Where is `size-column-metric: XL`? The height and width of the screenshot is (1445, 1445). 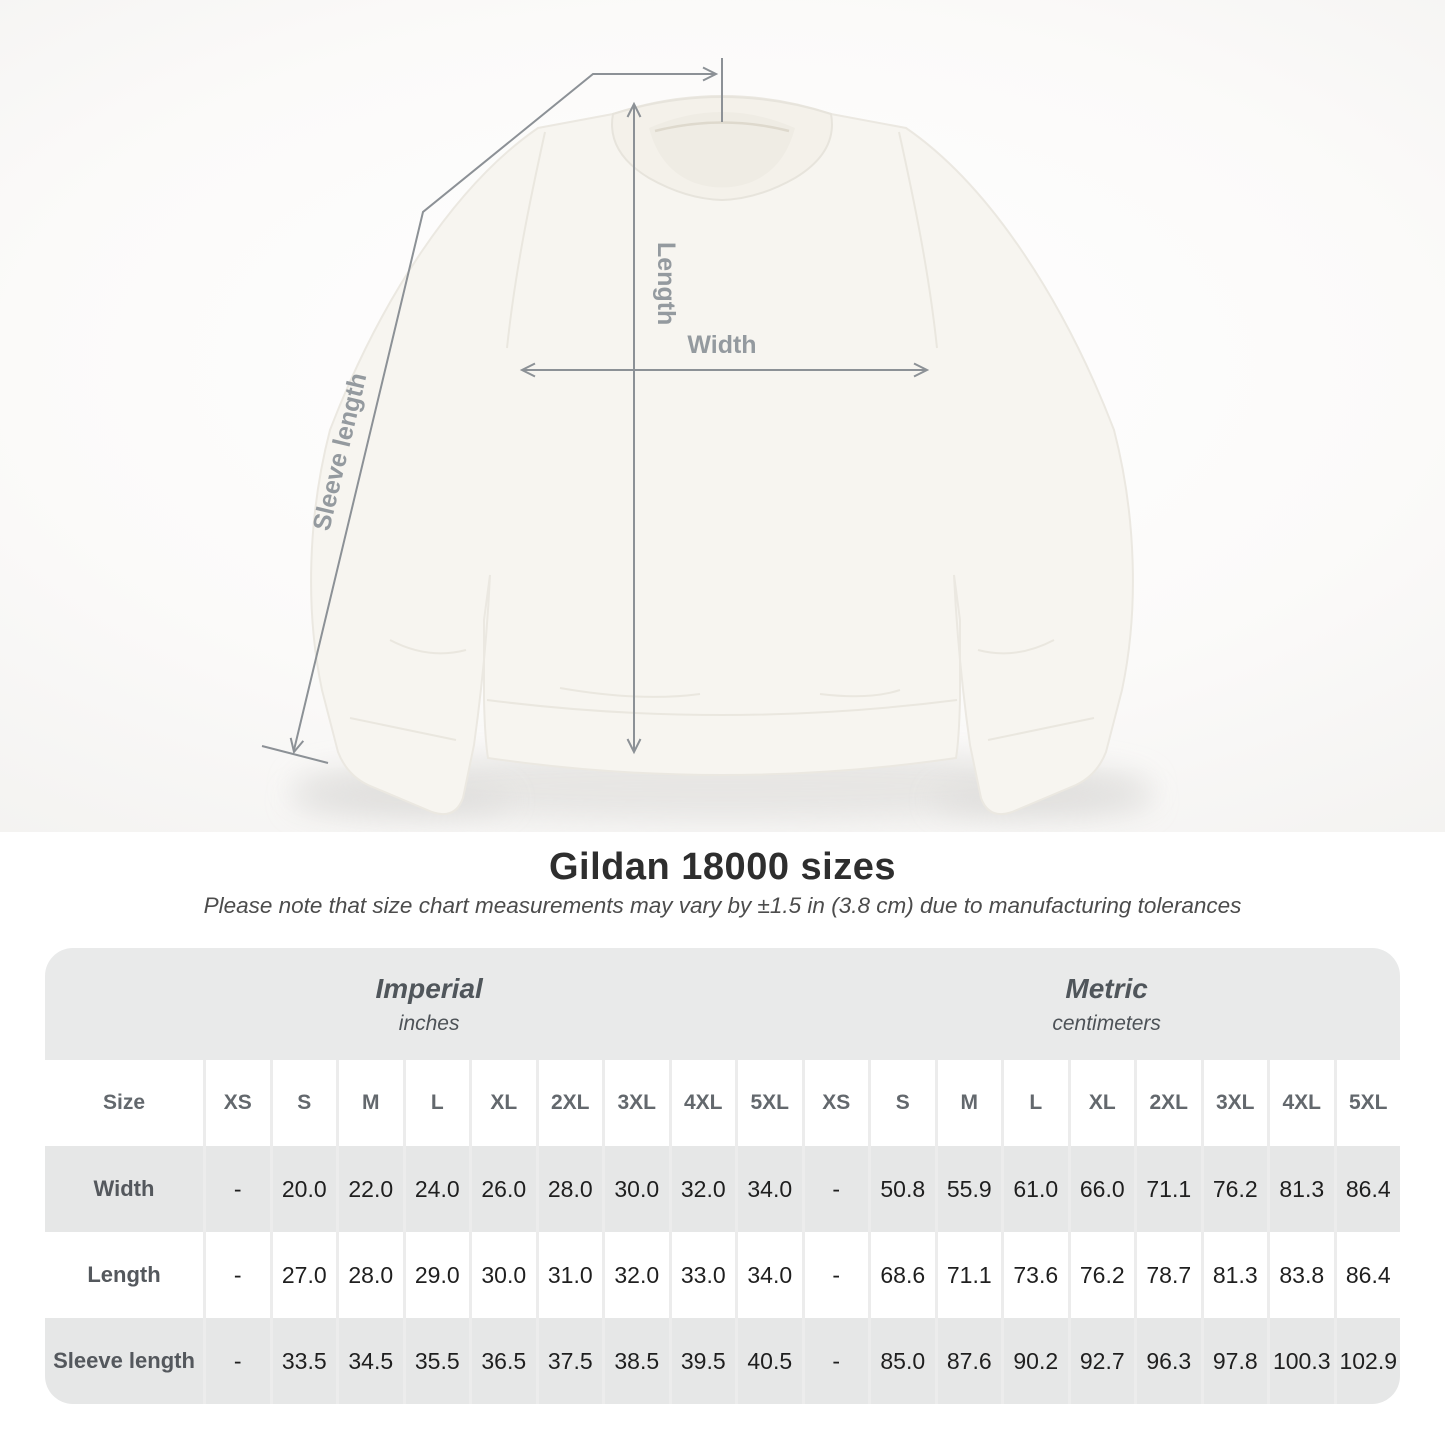 size-column-metric: XL is located at coordinates (1100, 1103).